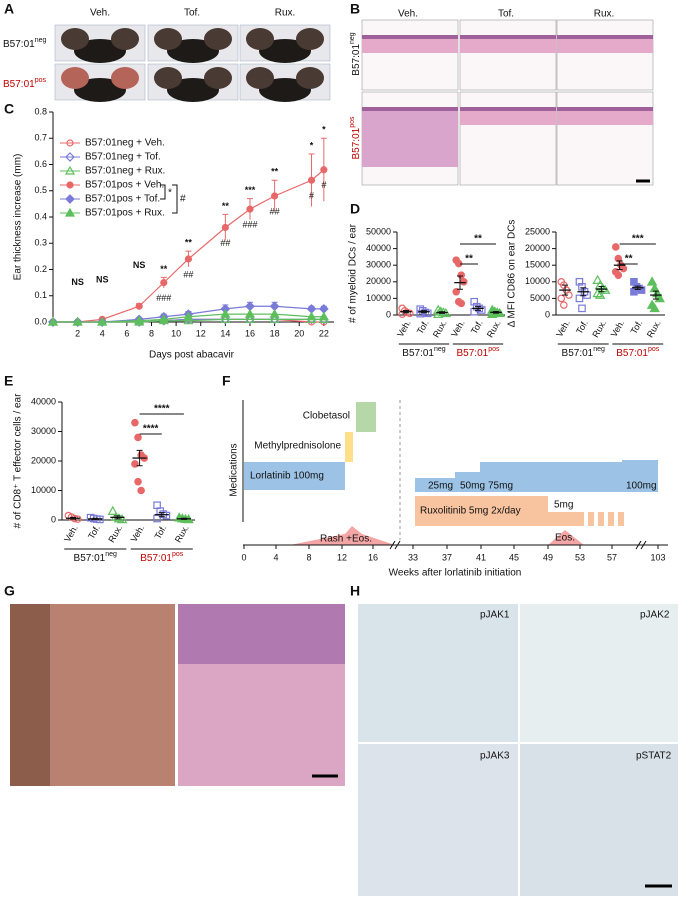 The height and width of the screenshot is (900, 679). What do you see at coordinates (24, 43) in the screenshot?
I see `row-label: B57:01neg` at bounding box center [24, 43].